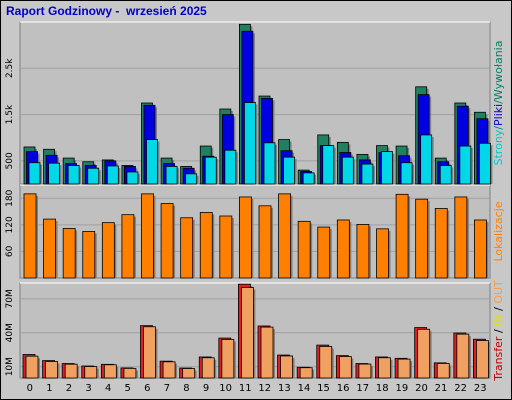  I want to click on chart-title: Raport Godzinowy - wrzesień 2025, so click(106, 11).